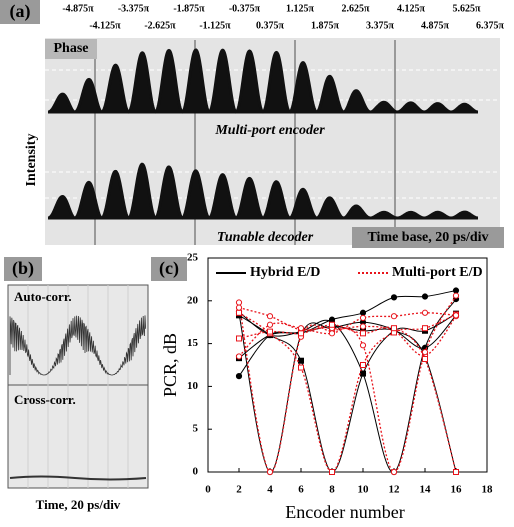  Describe the element at coordinates (193, 386) in the screenshot. I see `y-tick-label: 10` at that location.